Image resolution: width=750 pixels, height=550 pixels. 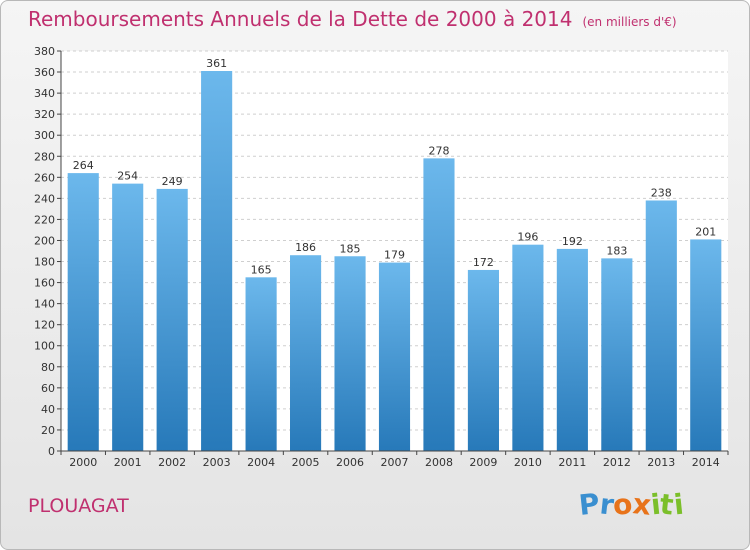 What do you see at coordinates (439, 462) in the screenshot?
I see `x-tick-label: 2008` at bounding box center [439, 462].